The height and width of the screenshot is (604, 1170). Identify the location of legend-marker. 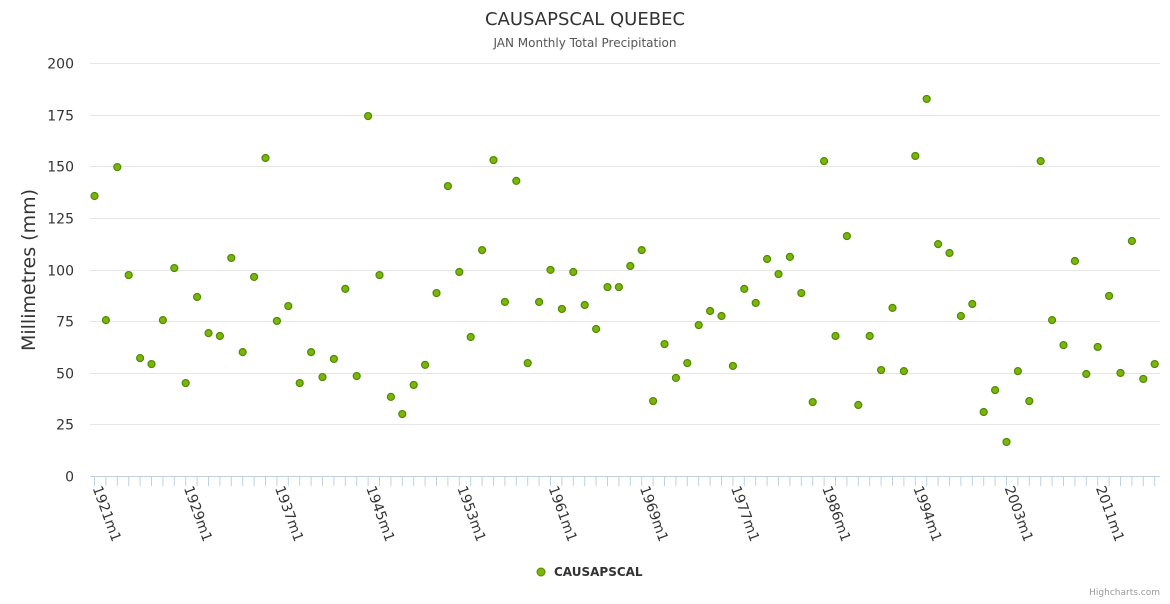
(541, 572).